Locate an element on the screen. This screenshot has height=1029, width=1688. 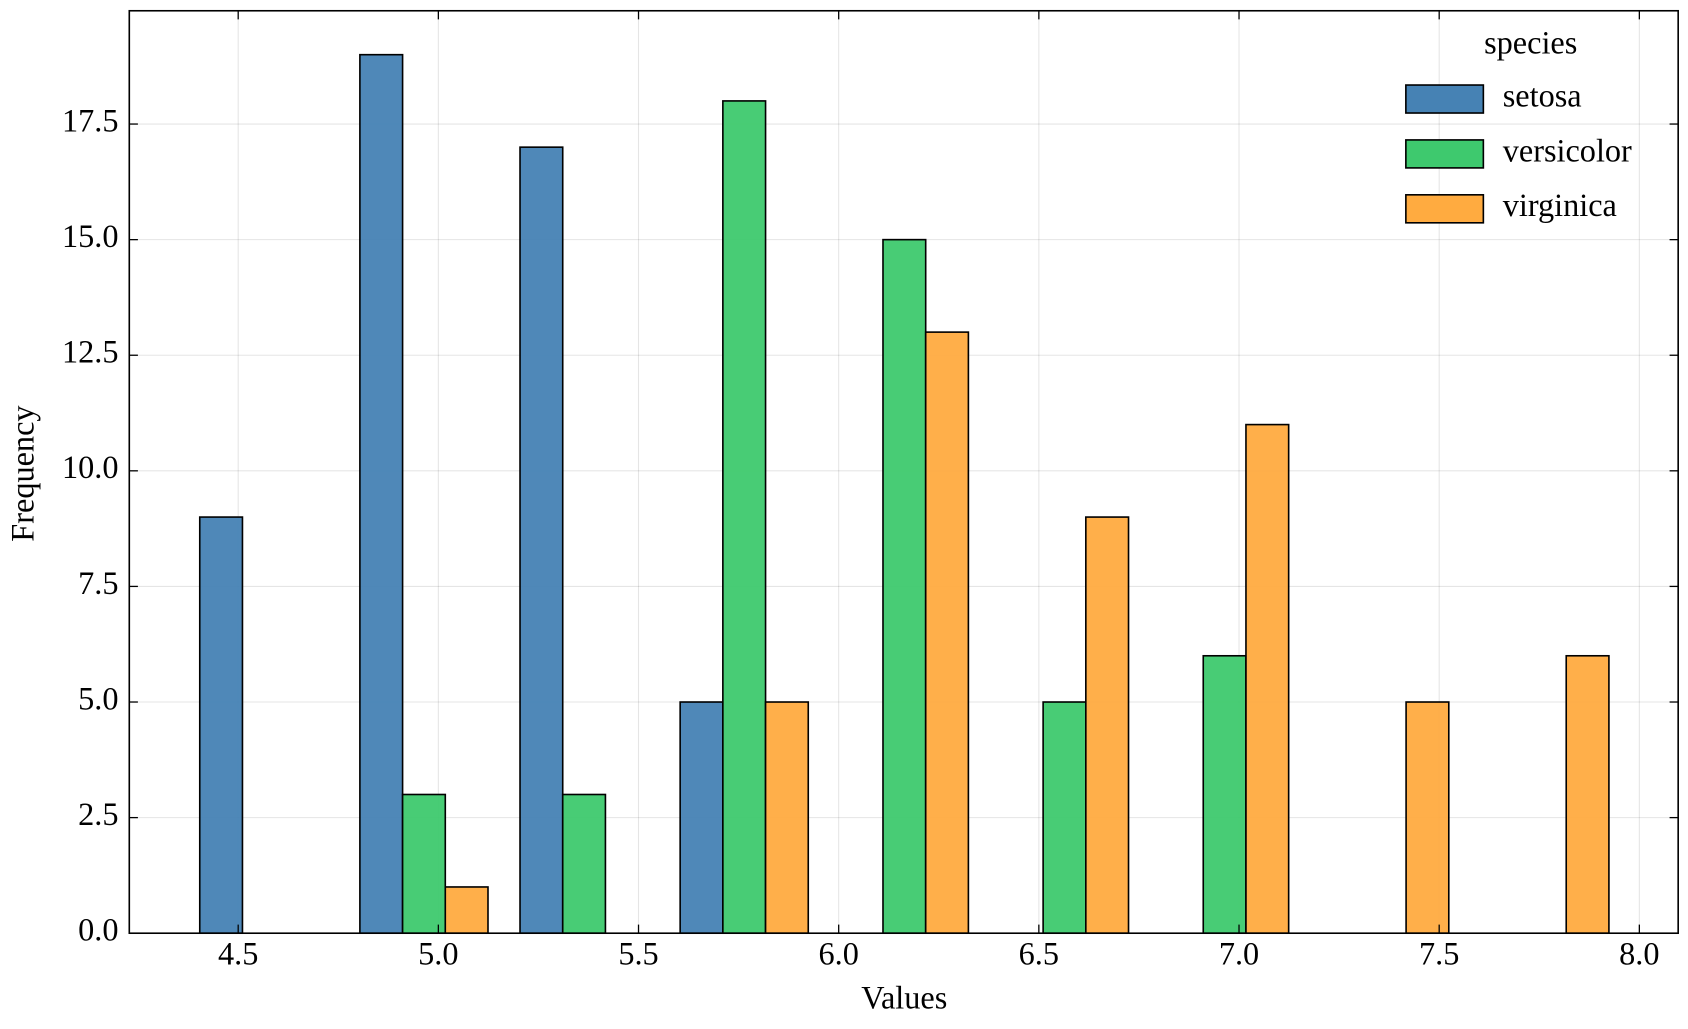
x-axis-label: Values is located at coordinates (904, 997).